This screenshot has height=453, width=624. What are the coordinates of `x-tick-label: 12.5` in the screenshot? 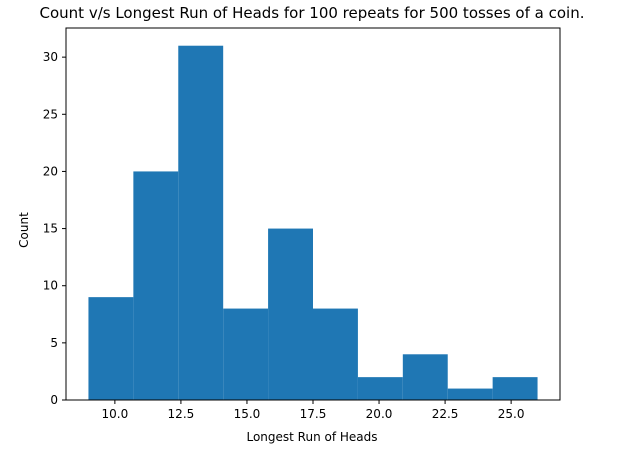 It's located at (181, 414).